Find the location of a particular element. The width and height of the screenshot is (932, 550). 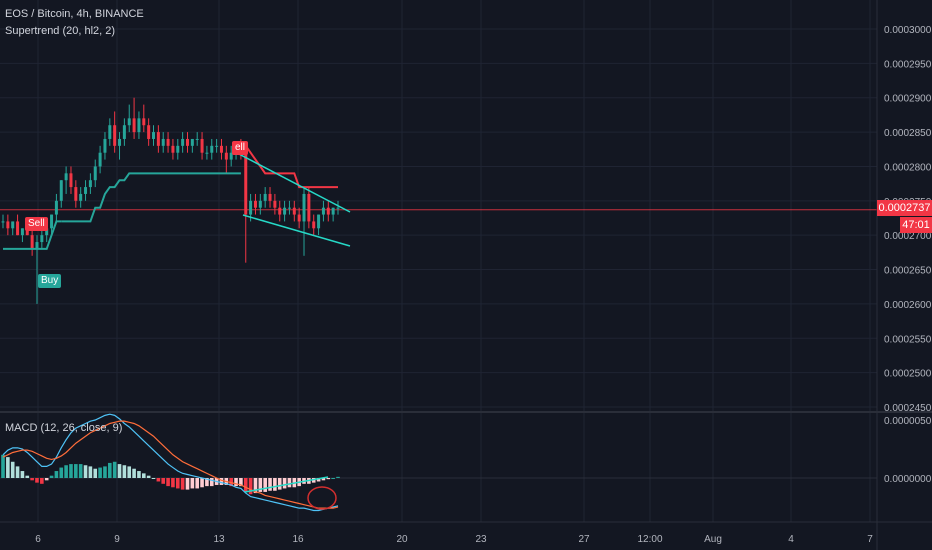

price-tick-label: 0.0002950 is located at coordinates (908, 64).